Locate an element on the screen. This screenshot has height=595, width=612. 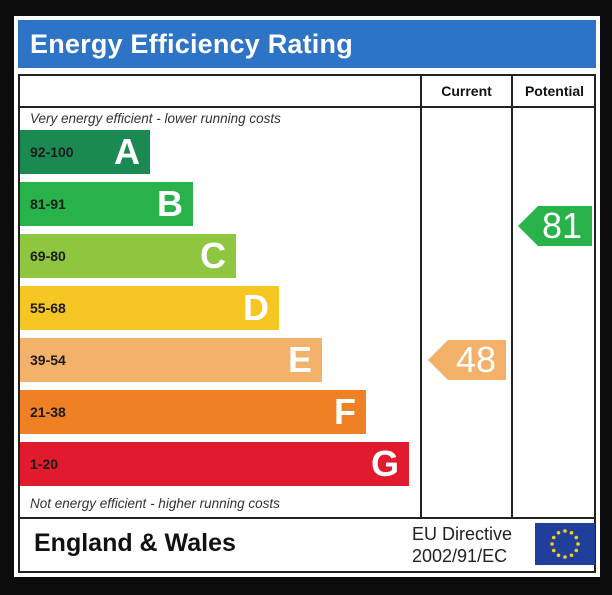
region-label: England & Wales is located at coordinates (135, 543).